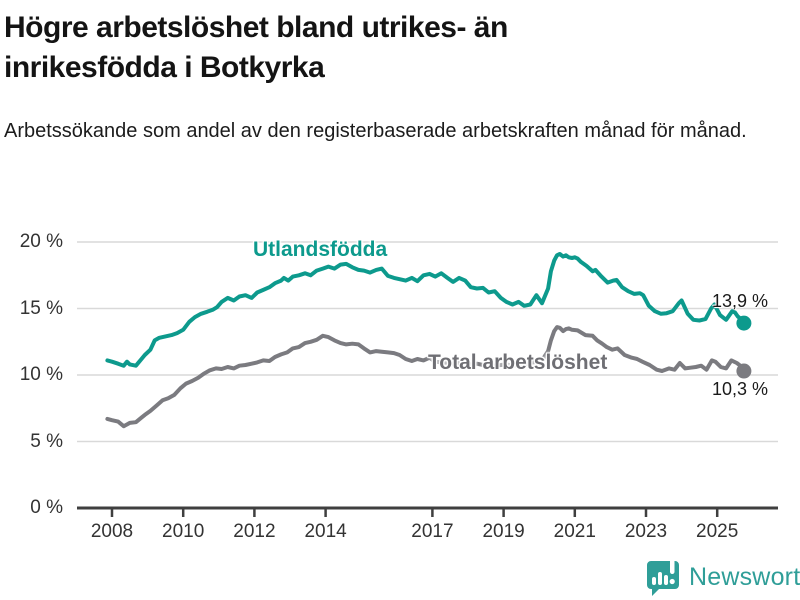 The width and height of the screenshot is (800, 600). What do you see at coordinates (518, 362) in the screenshot?
I see `series-label-total-arbetsloshet: Total arbetslöshet` at bounding box center [518, 362].